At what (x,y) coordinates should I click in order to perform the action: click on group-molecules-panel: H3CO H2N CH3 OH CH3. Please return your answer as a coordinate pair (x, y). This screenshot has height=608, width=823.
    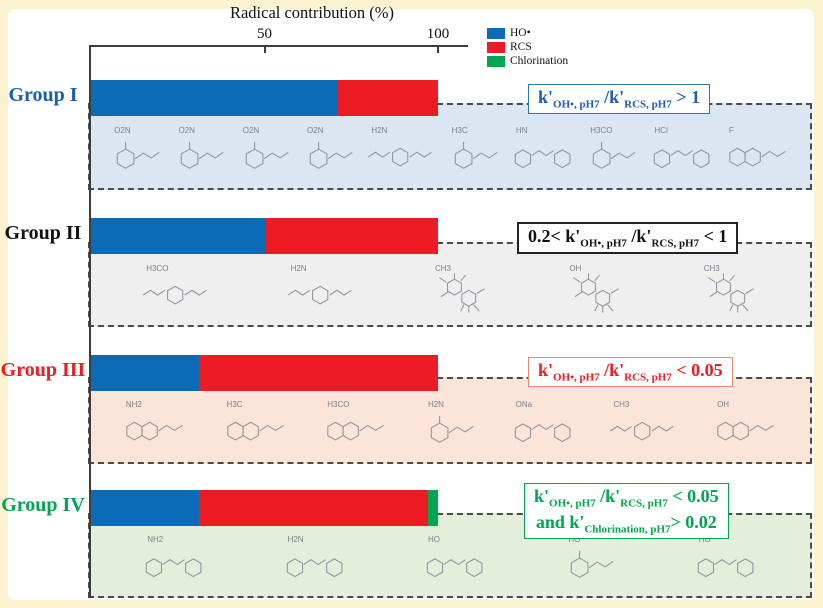
    Looking at the image, I should click on (450, 284).